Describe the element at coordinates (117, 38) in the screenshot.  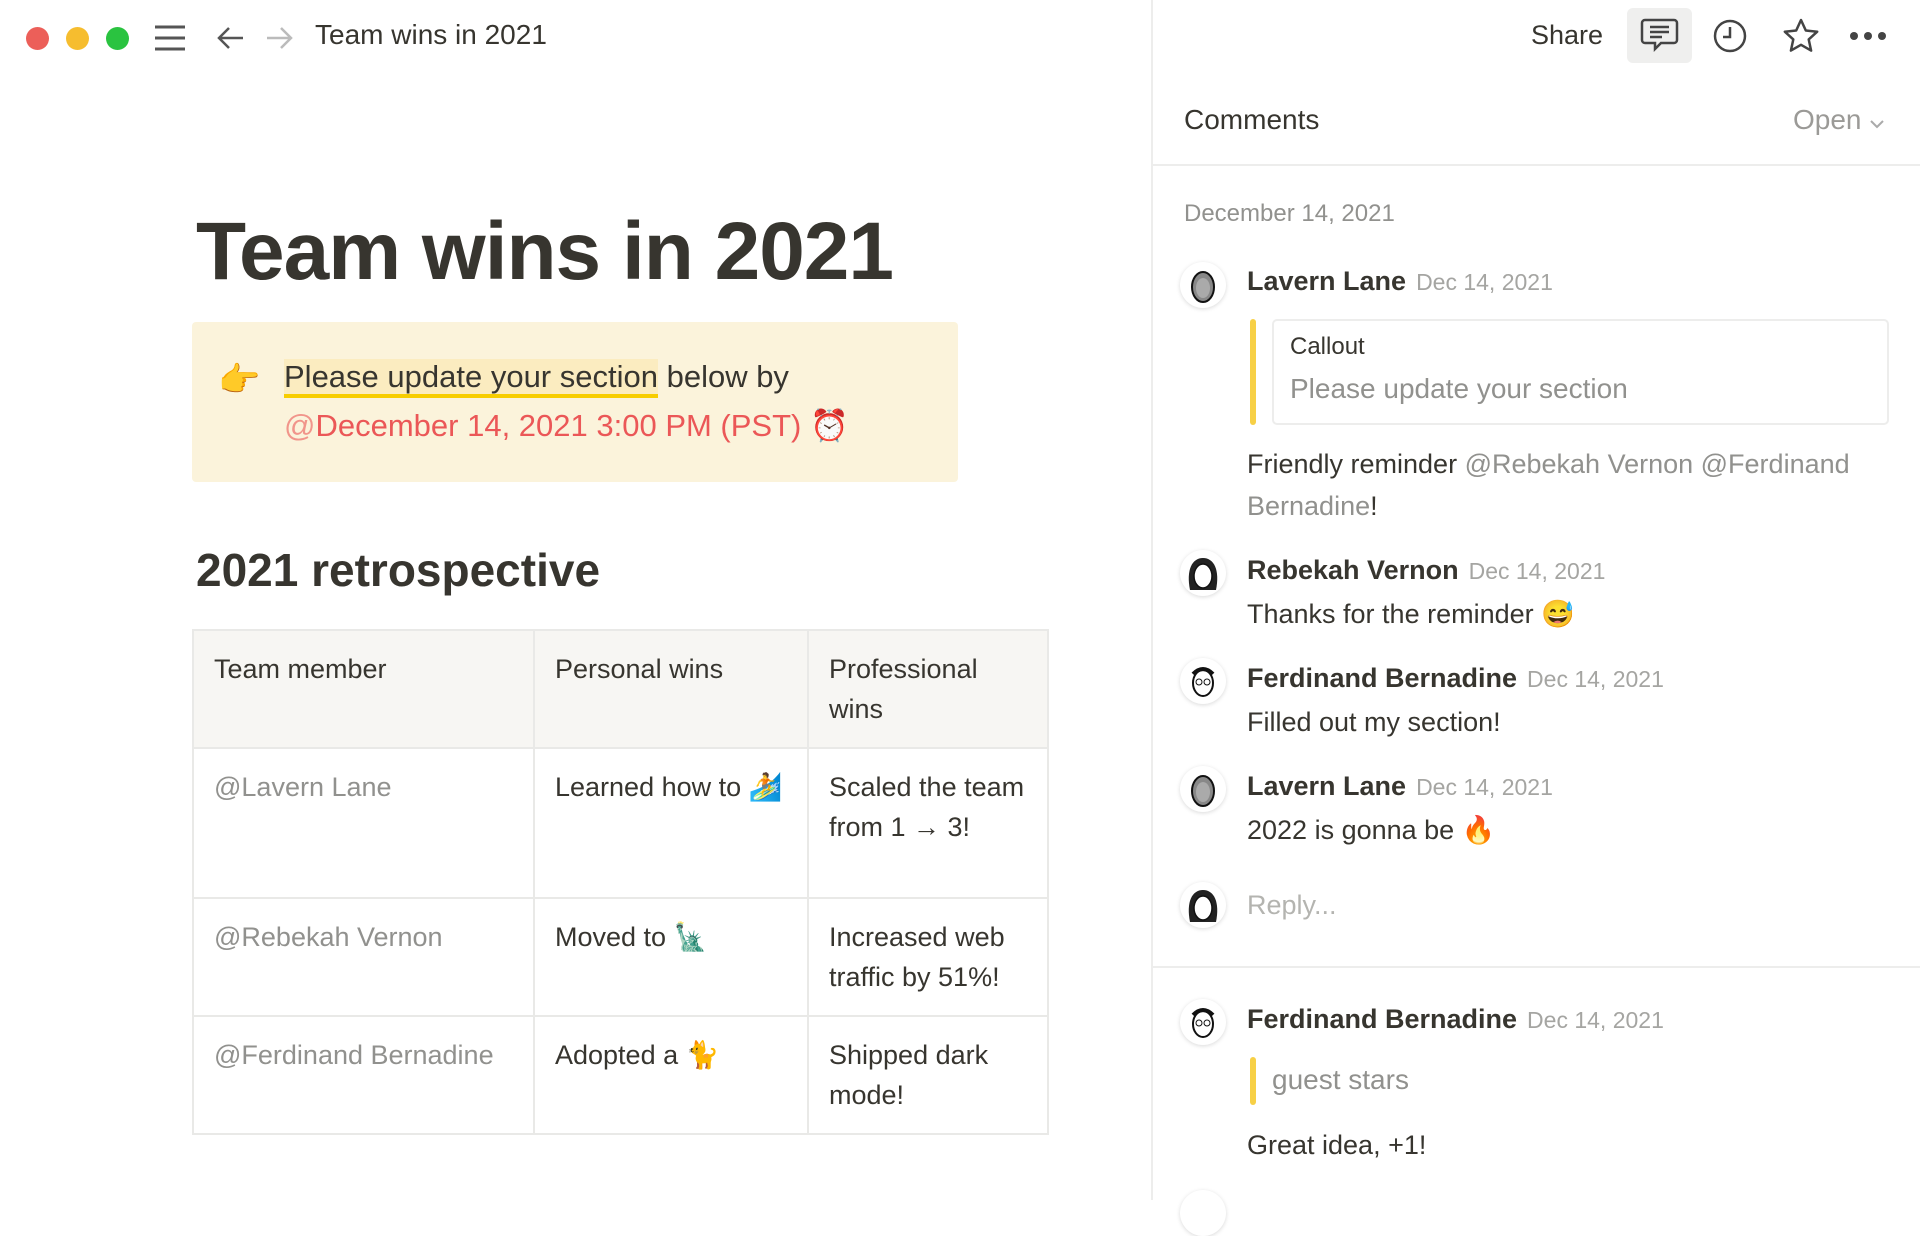
I see `maximize-window-button` at that location.